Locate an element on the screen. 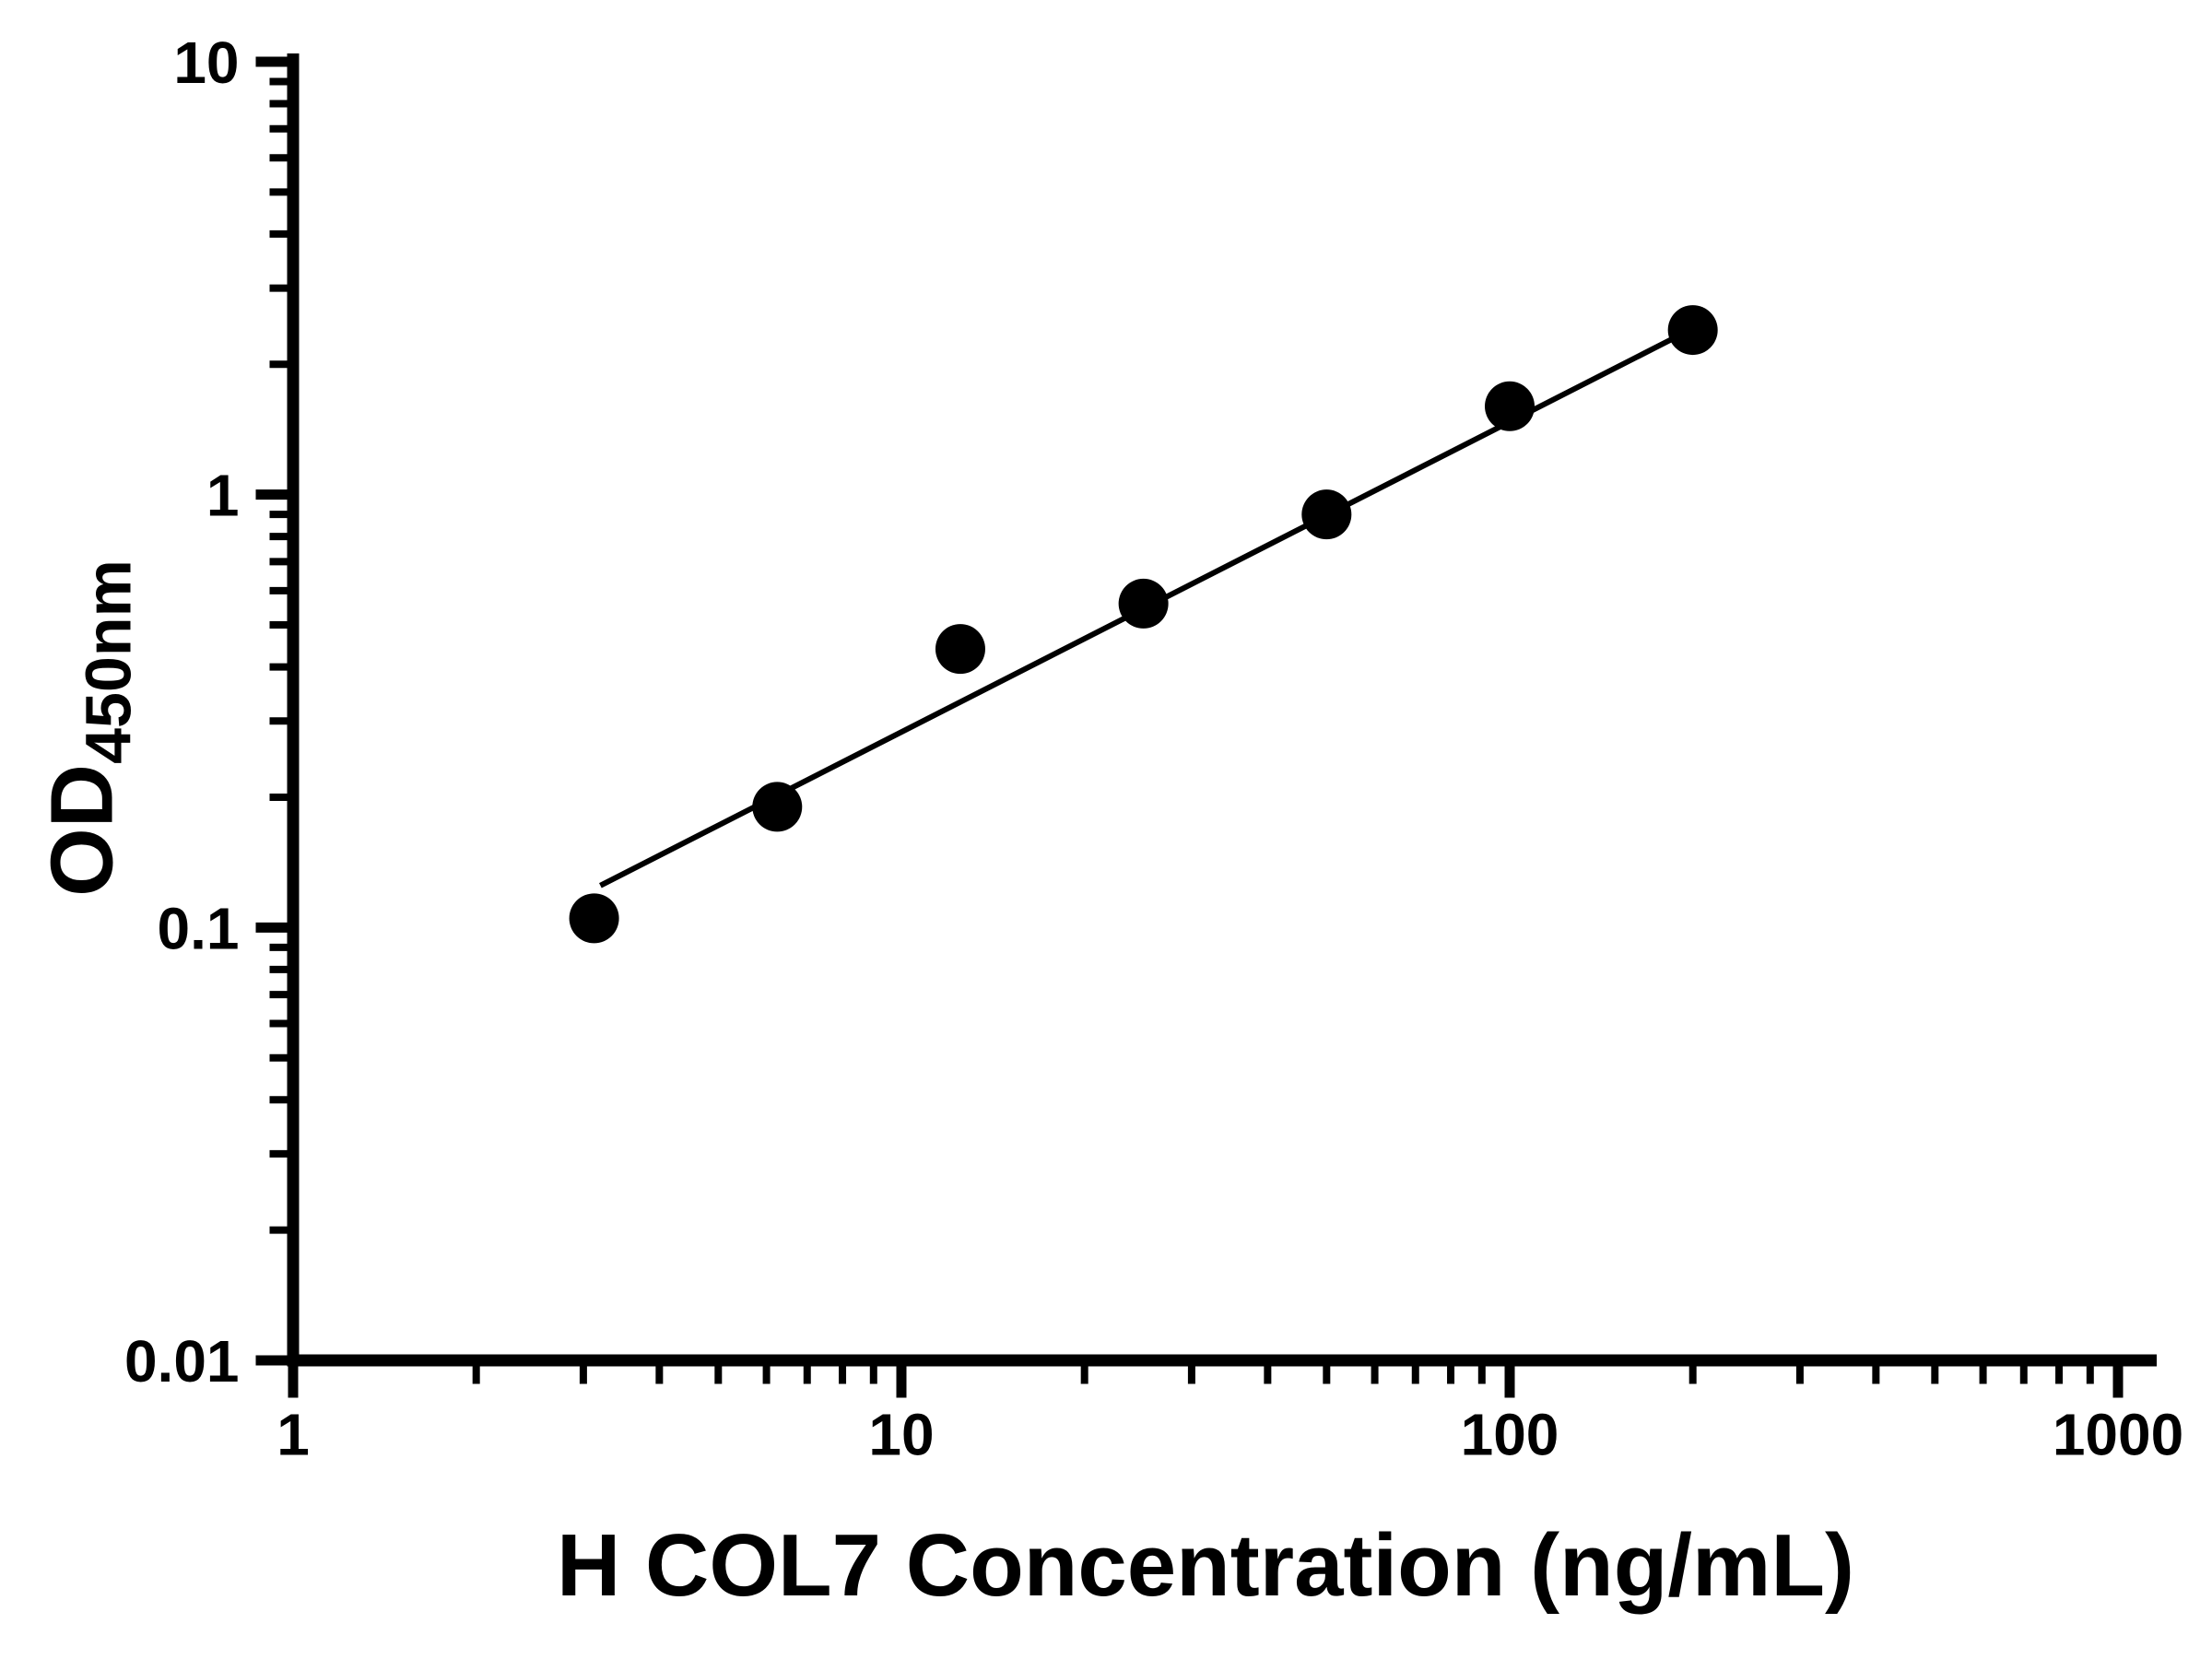 The image size is (2212, 1659). y-tick-label: 10 is located at coordinates (206, 62).